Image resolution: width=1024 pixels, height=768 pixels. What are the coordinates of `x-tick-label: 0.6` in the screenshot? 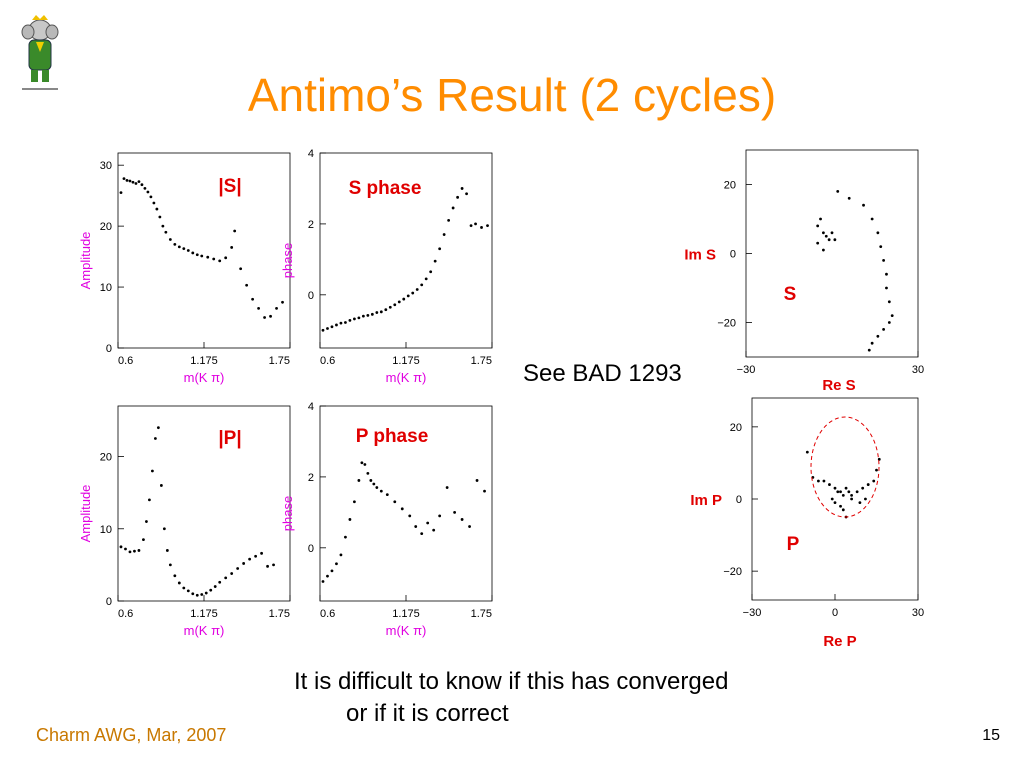 It's located at (327, 361).